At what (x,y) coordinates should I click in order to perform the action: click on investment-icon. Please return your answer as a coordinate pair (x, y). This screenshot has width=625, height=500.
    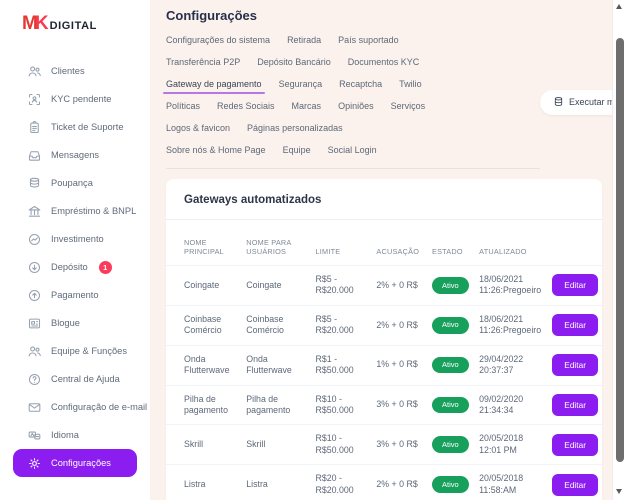
    Looking at the image, I should click on (34, 239).